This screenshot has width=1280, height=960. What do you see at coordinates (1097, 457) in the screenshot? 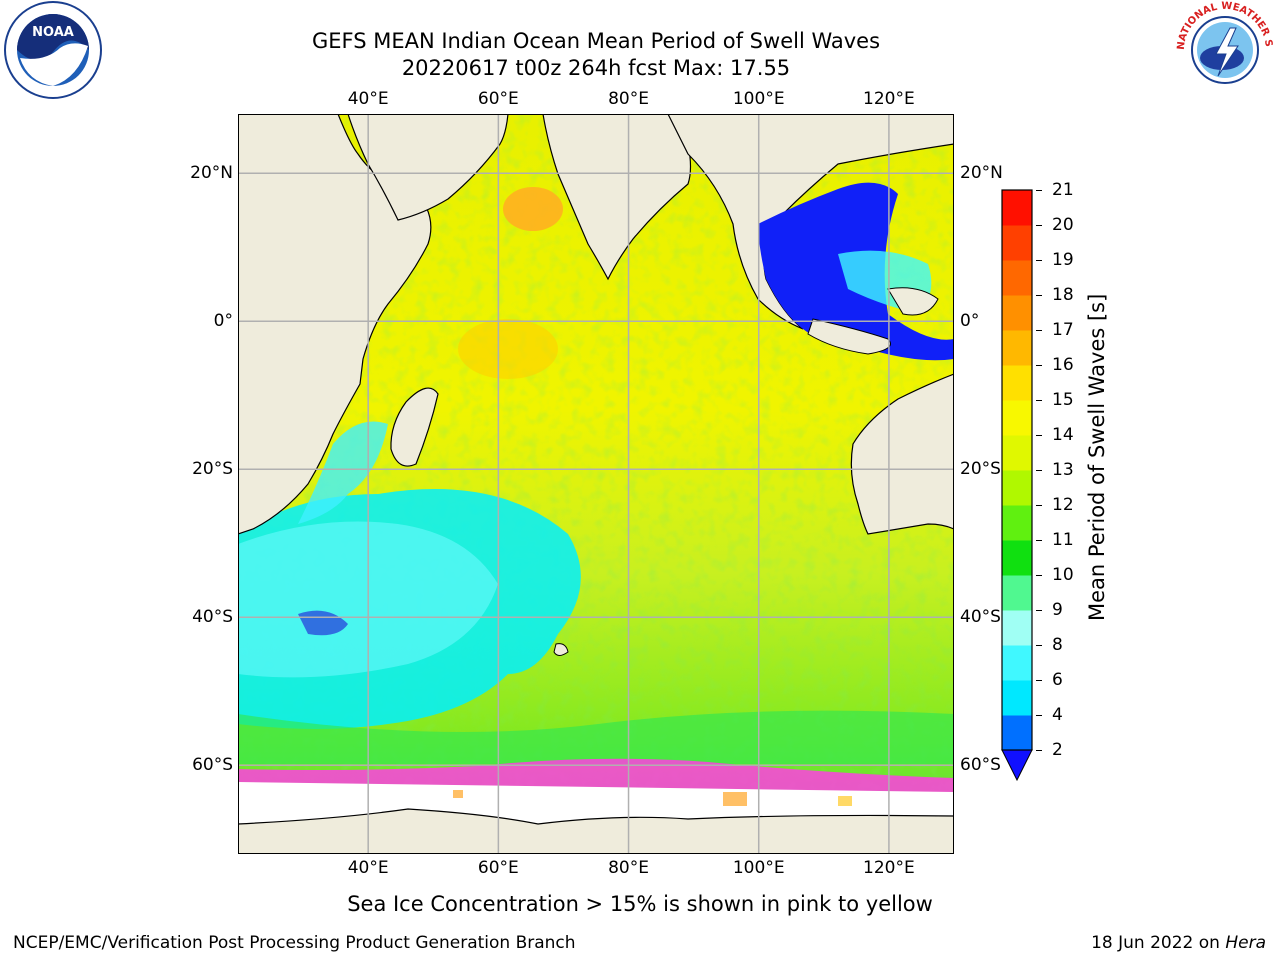
I see `colorbar-label: Mean Period of Swell Waves [s]` at bounding box center [1097, 457].